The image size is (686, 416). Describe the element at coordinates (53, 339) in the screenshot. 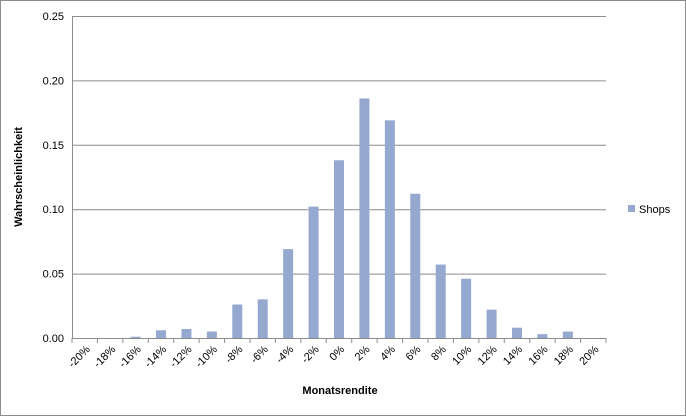

I see `y-tick-label: 0.00` at that location.